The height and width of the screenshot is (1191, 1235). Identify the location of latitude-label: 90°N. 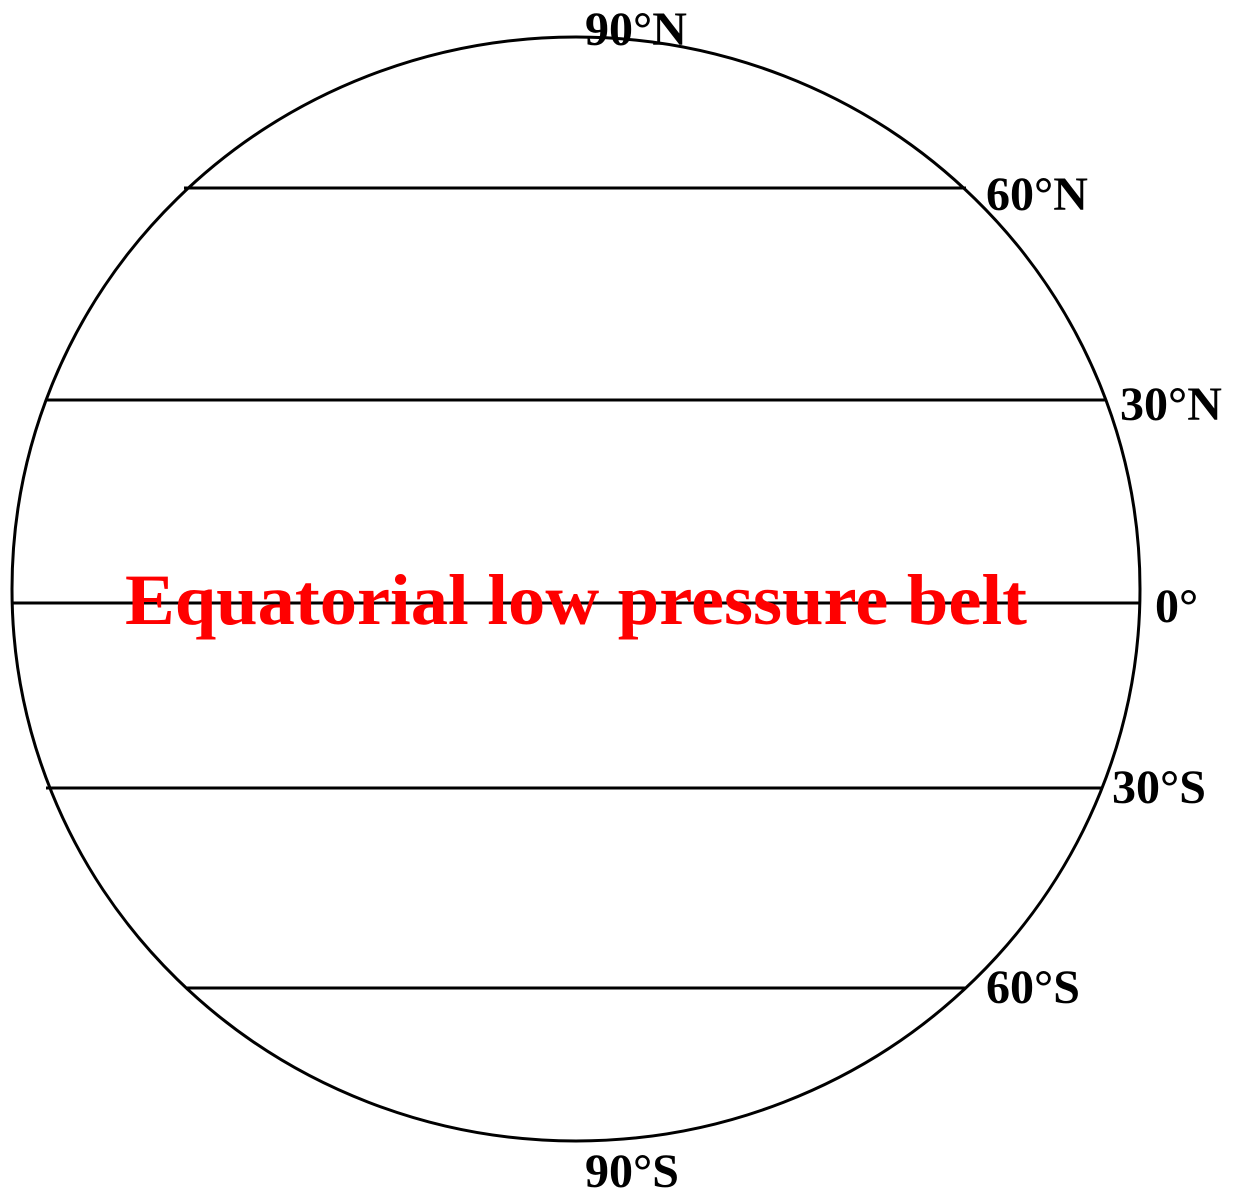
(636, 29).